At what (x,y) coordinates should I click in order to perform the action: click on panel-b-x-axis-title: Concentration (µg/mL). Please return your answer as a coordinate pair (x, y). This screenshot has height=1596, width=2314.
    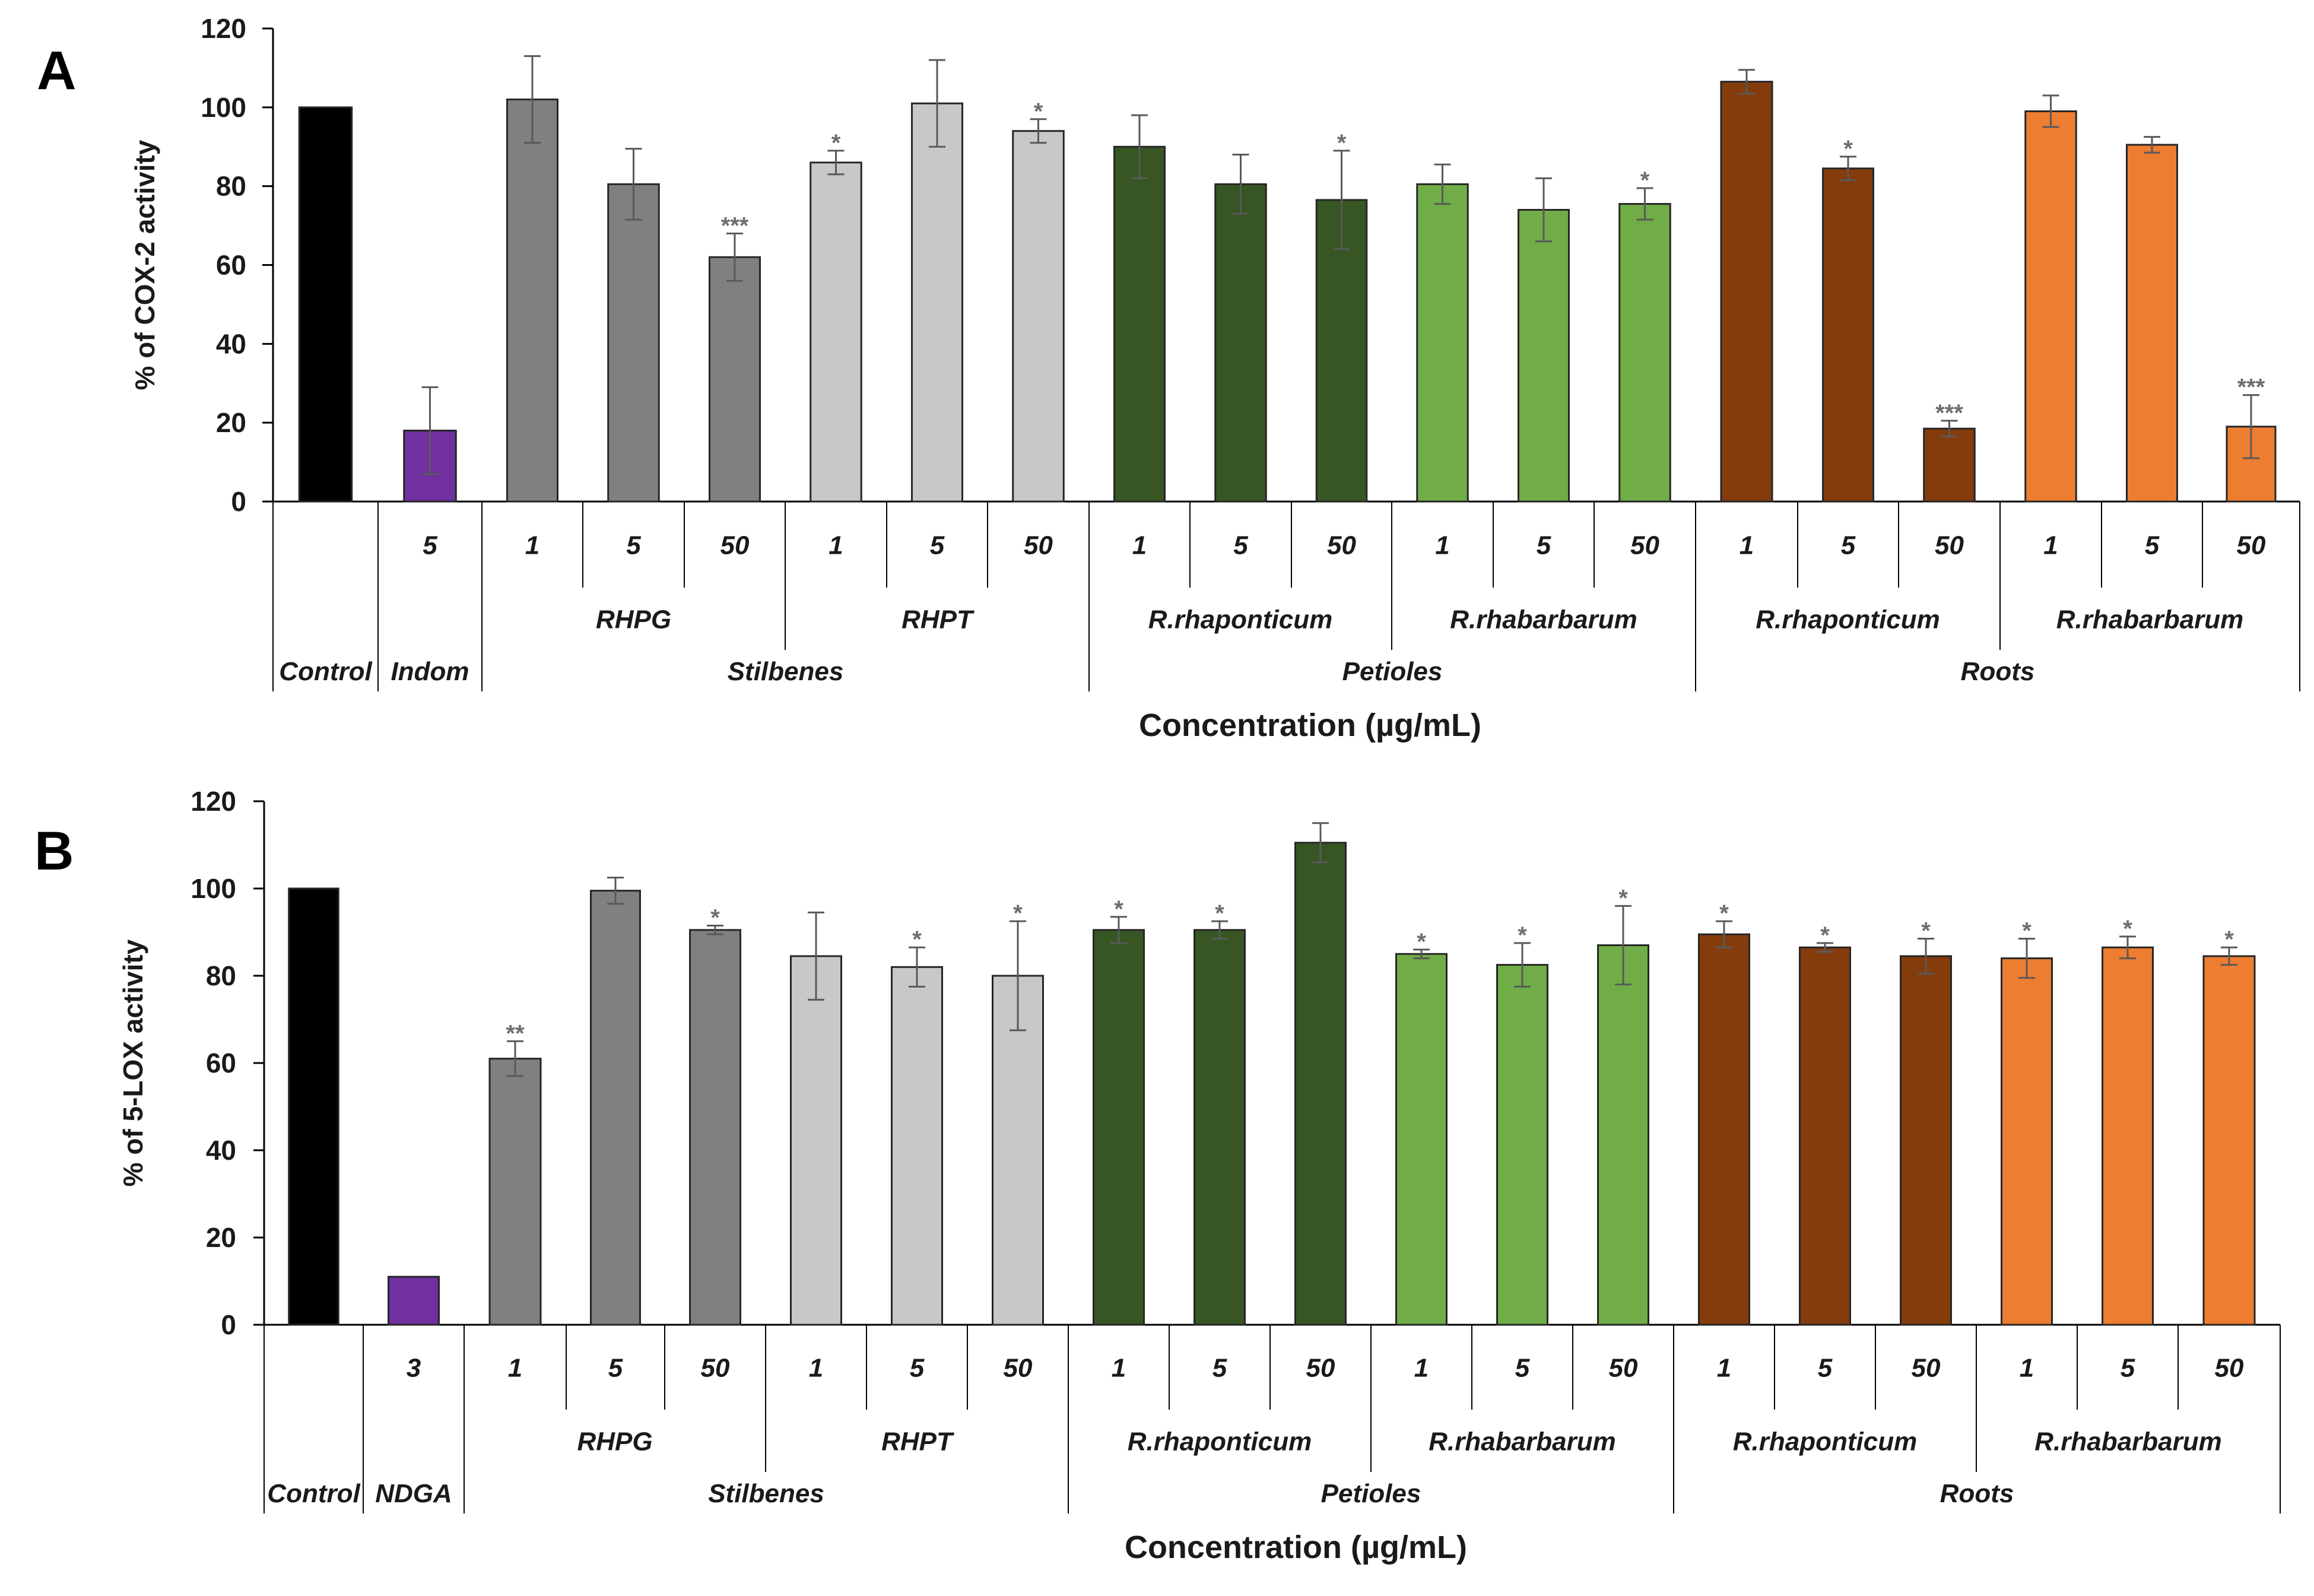
    Looking at the image, I should click on (1296, 1547).